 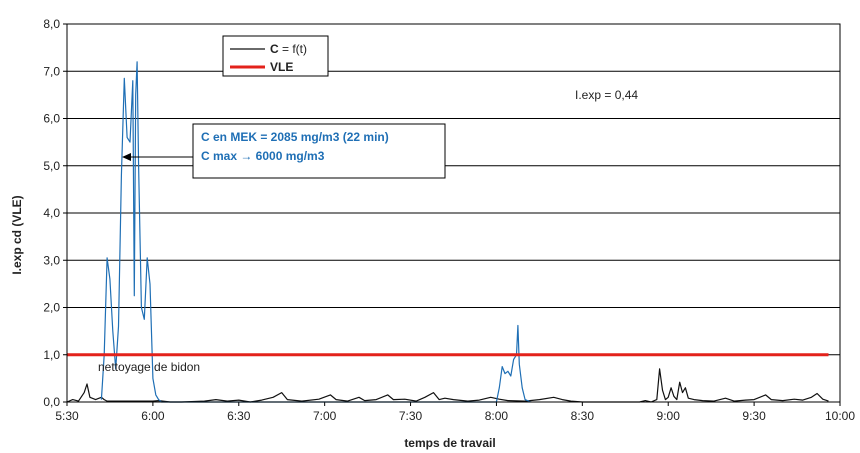 What do you see at coordinates (51, 166) in the screenshot?
I see `y-tick-label: 5,0` at bounding box center [51, 166].